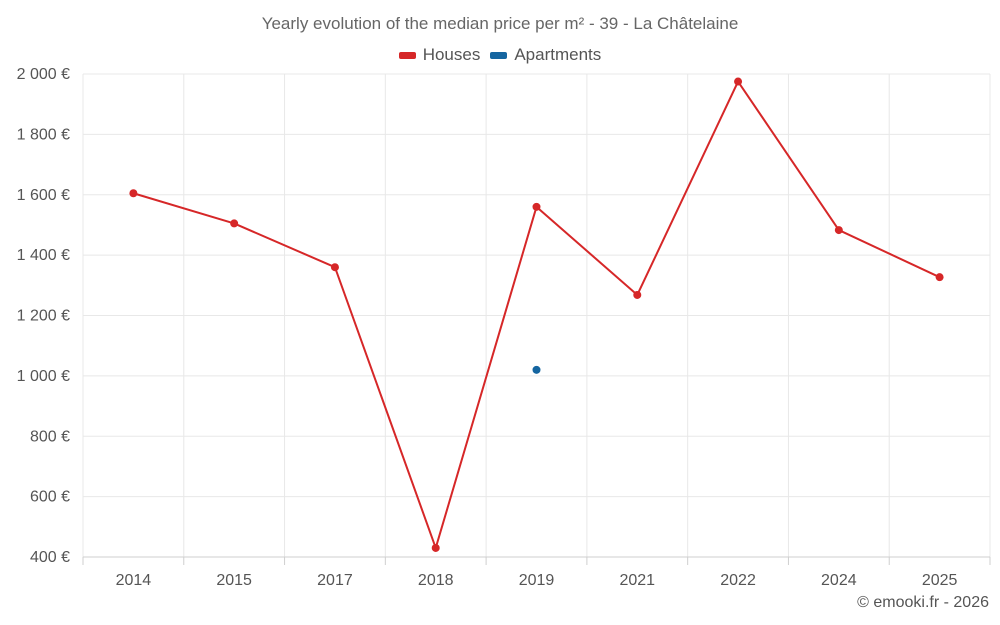 This screenshot has width=1000, height=625. I want to click on x-tick-label: 2014, so click(134, 580).